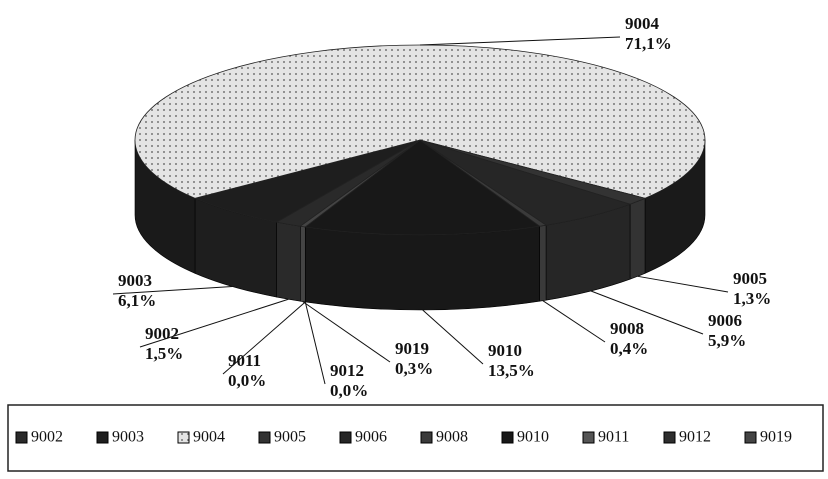 Image resolution: width=828 pixels, height=479 pixels. What do you see at coordinates (347, 370) in the screenshot?
I see `slice-name: 9012` at bounding box center [347, 370].